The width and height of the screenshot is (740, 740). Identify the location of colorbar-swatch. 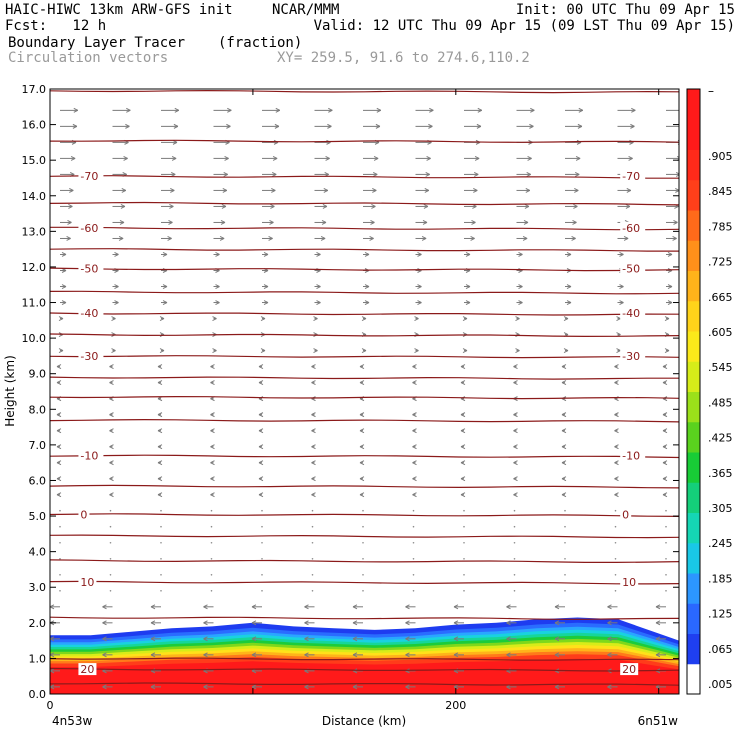
(693, 165).